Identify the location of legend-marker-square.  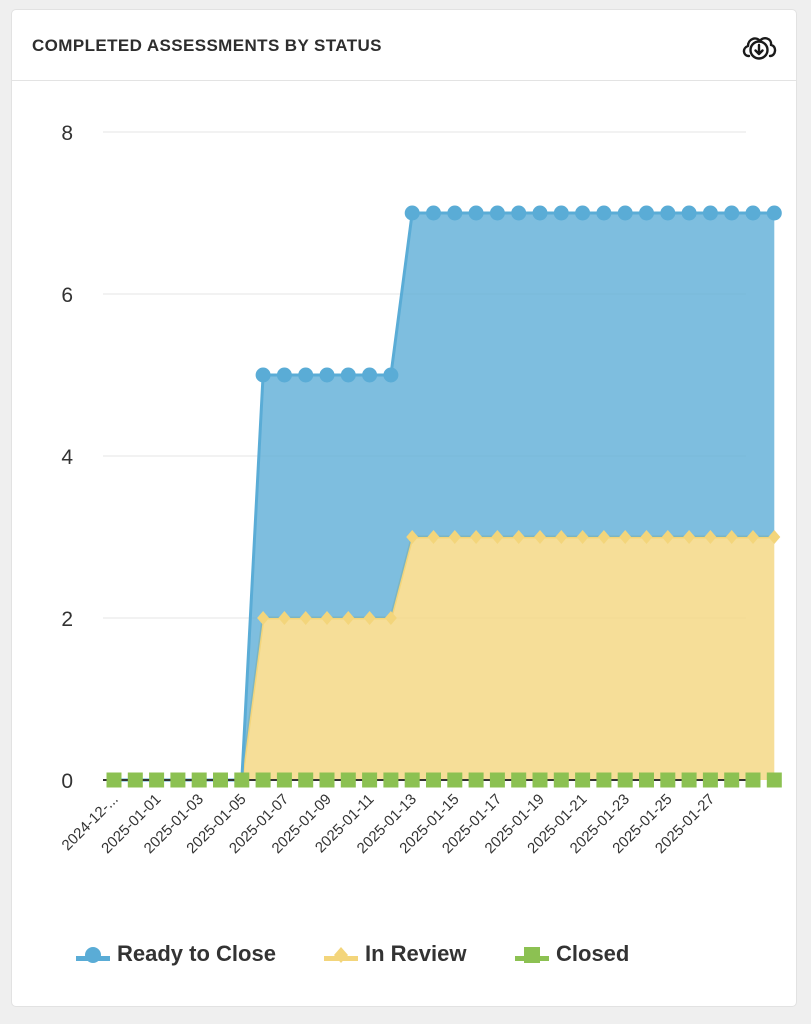
(532, 955).